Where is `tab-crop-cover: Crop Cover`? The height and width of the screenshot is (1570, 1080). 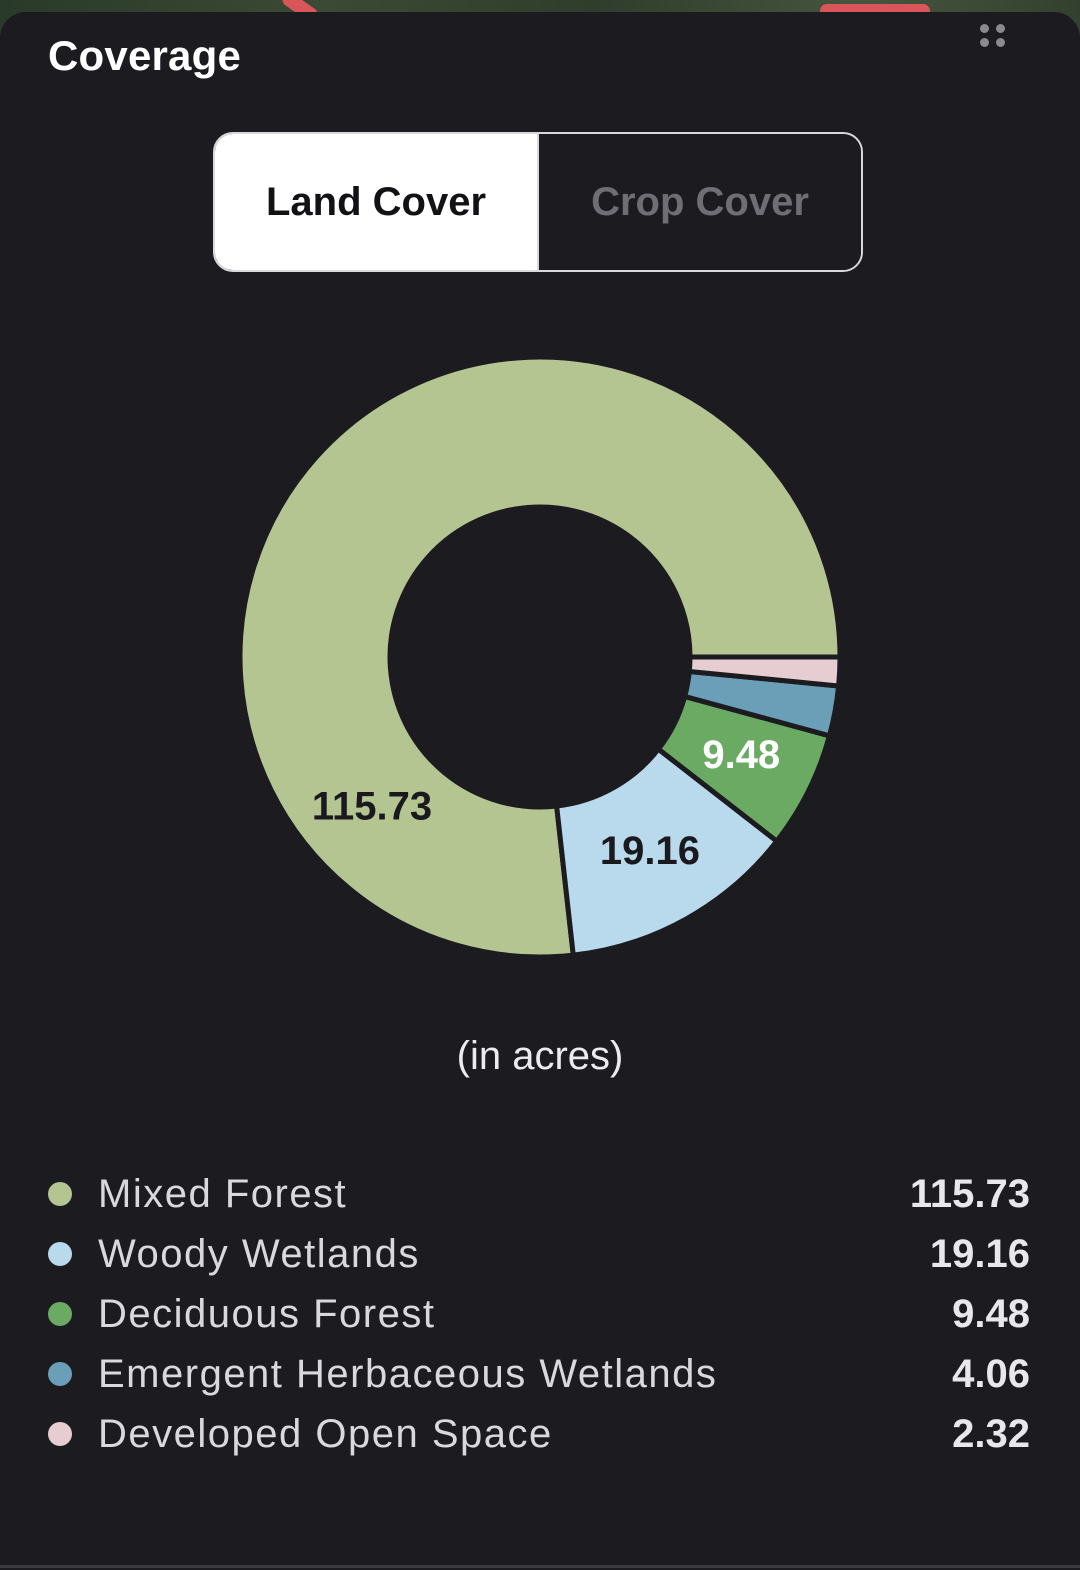
tab-crop-cover: Crop Cover is located at coordinates (699, 202).